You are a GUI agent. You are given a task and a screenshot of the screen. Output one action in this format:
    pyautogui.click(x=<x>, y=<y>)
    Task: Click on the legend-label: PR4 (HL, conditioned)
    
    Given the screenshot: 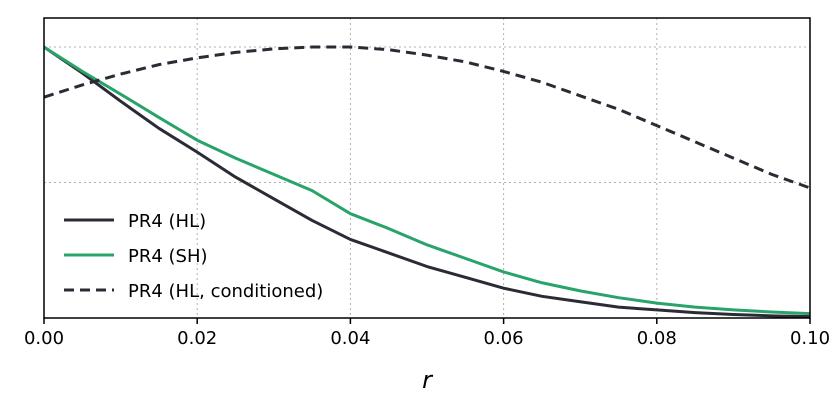 What is the action you would take?
    pyautogui.click(x=225, y=291)
    